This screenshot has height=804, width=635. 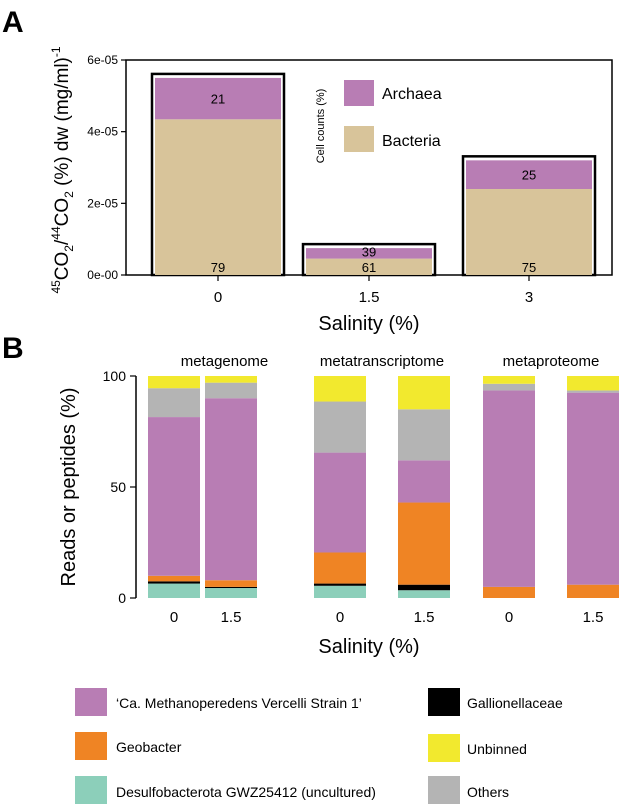 What do you see at coordinates (387, 617) in the screenshot?
I see `panel-b-x-axis: 0 1.5 0 1.5 0 1.5` at bounding box center [387, 617].